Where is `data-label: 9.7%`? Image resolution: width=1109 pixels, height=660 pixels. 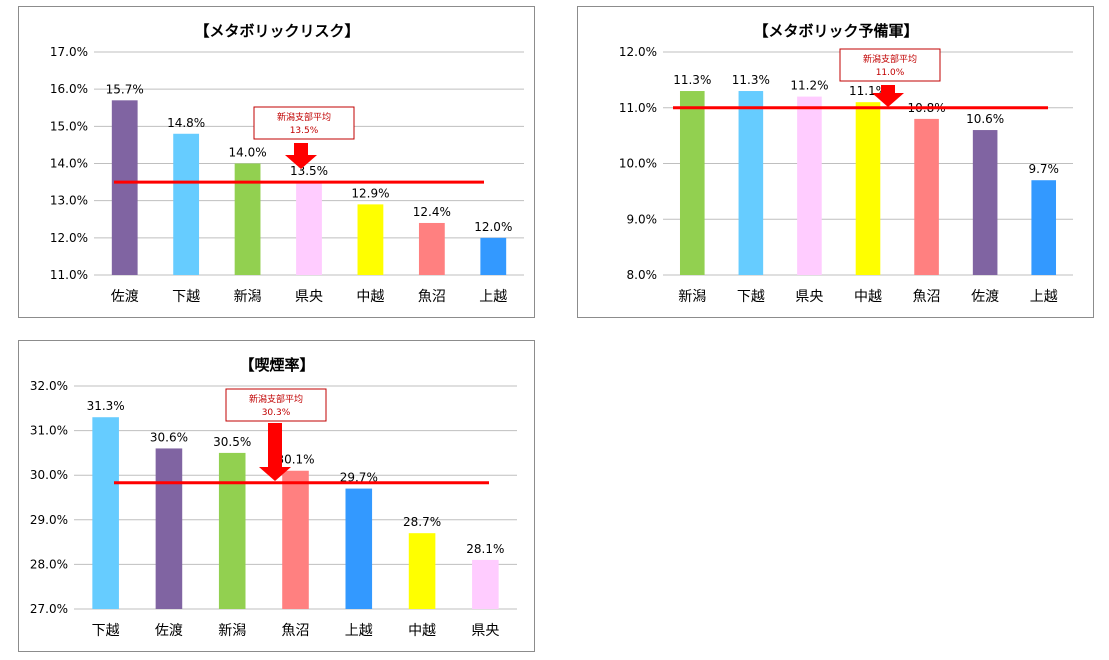
data-label: 9.7% is located at coordinates (1043, 169).